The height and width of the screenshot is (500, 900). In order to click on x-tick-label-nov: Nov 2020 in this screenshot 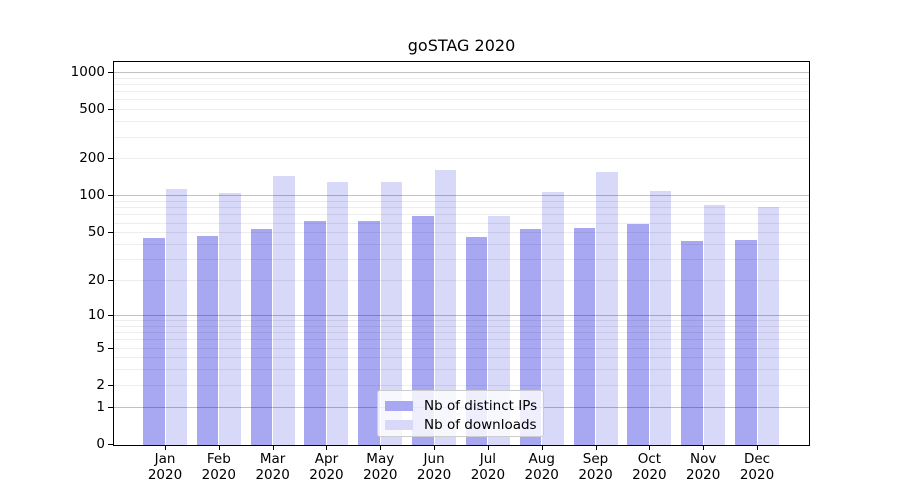, I will do `click(703, 467)`.